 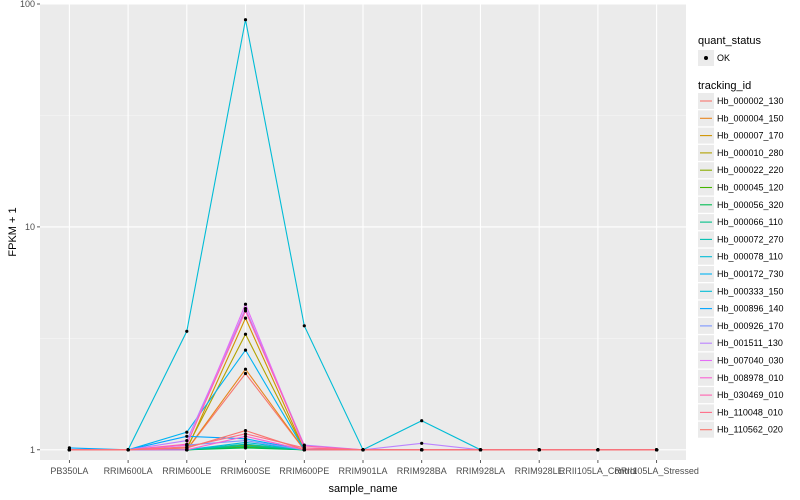 I want to click on x-tick-label: PB350LA, so click(x=69, y=471).